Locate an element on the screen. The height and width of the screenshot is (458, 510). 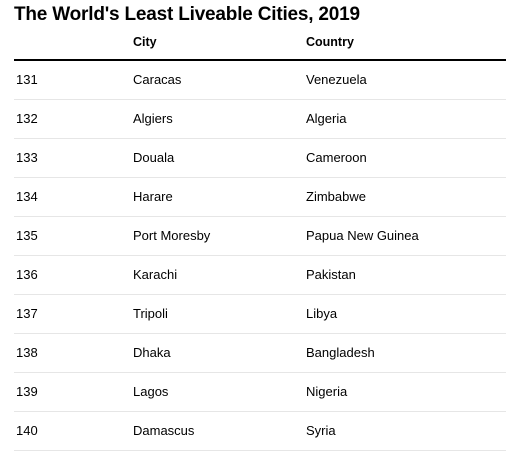
rank-cell: 133 is located at coordinates (27, 157).